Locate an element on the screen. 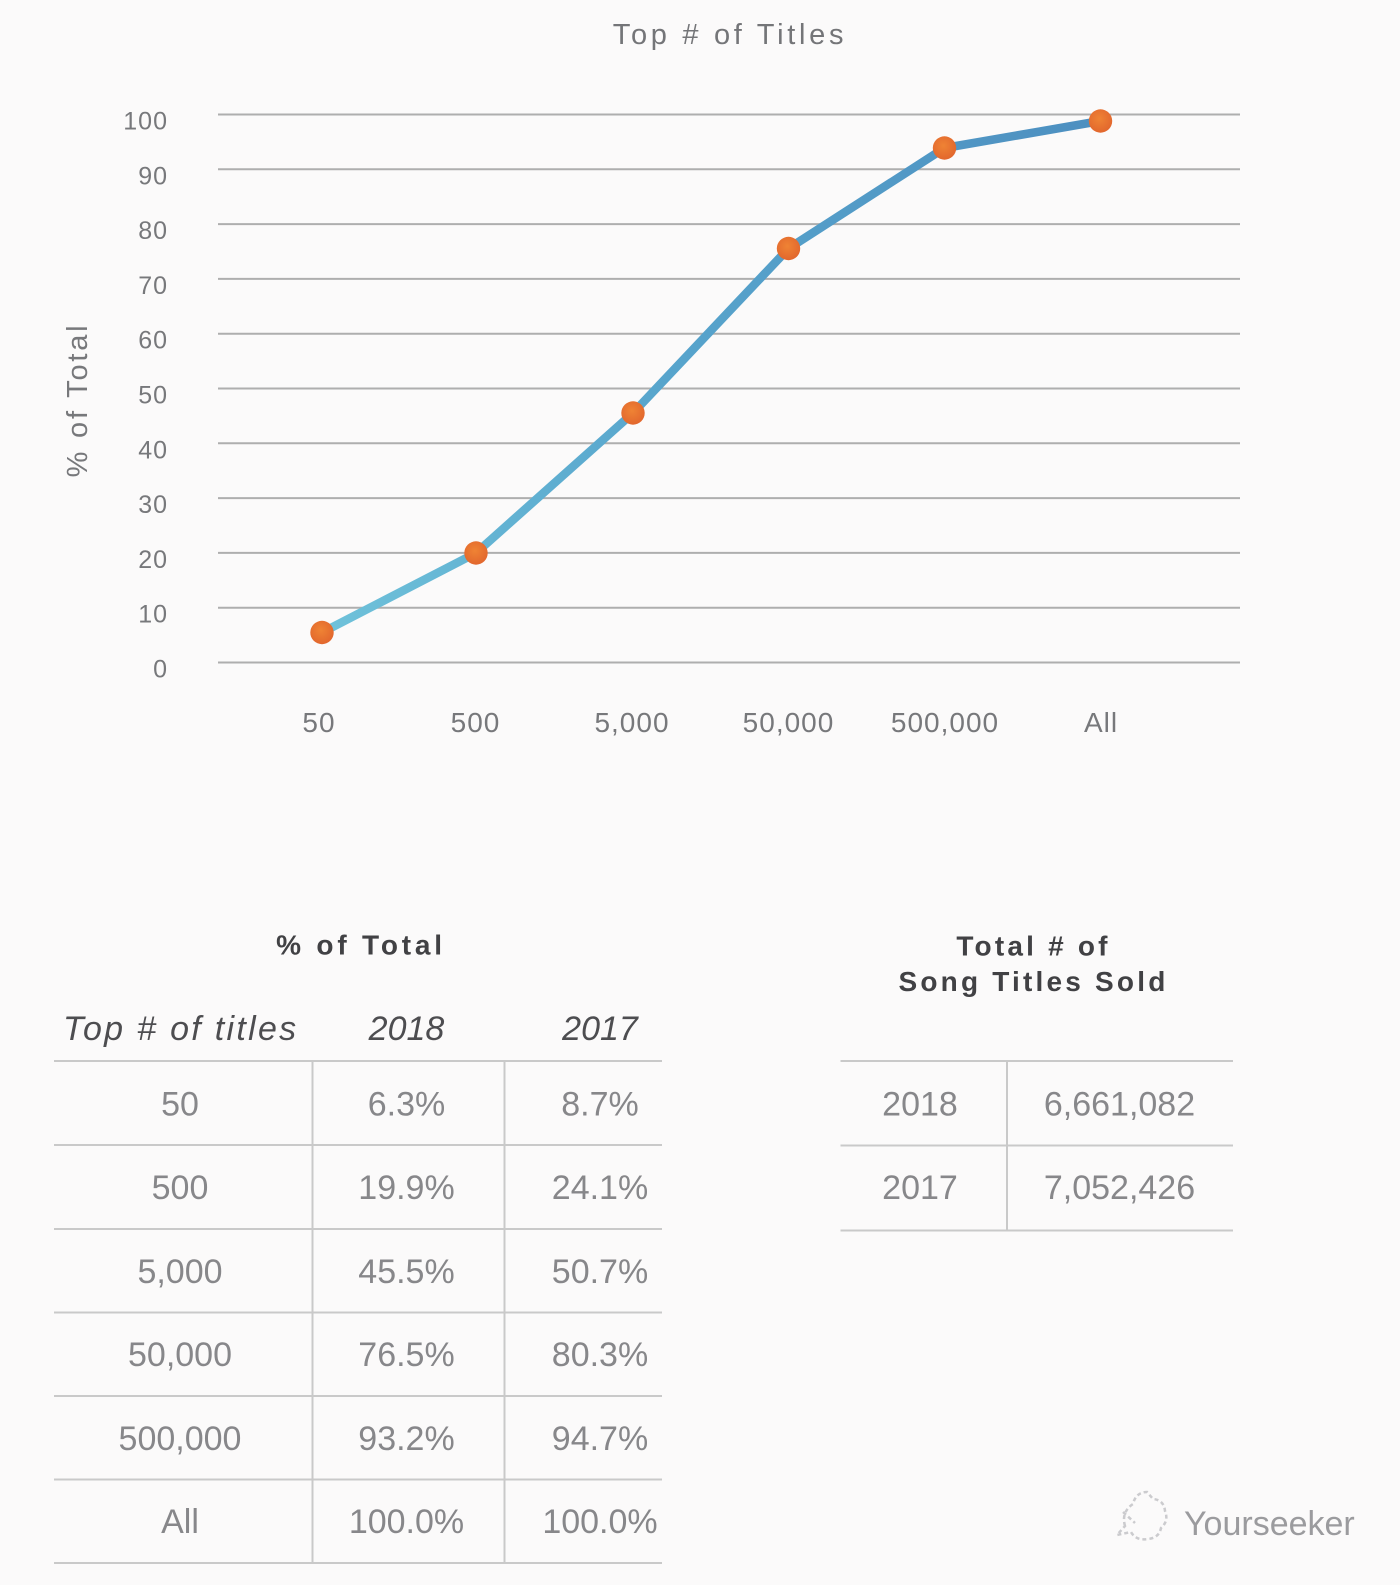  svg-text: 80.3% is located at coordinates (600, 1355).